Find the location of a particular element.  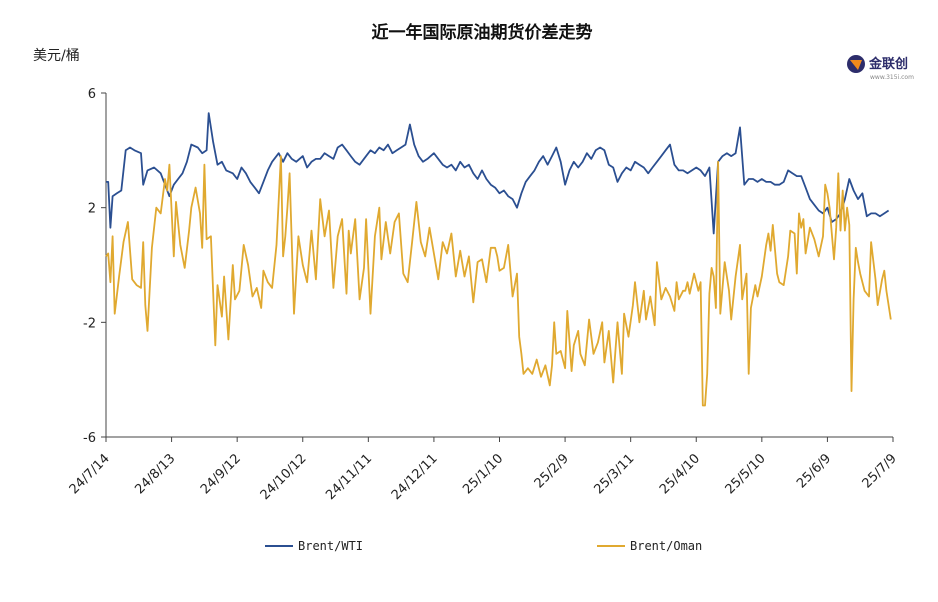

legend-item-brent-oman: Brent/Oman is located at coordinates (649, 546).